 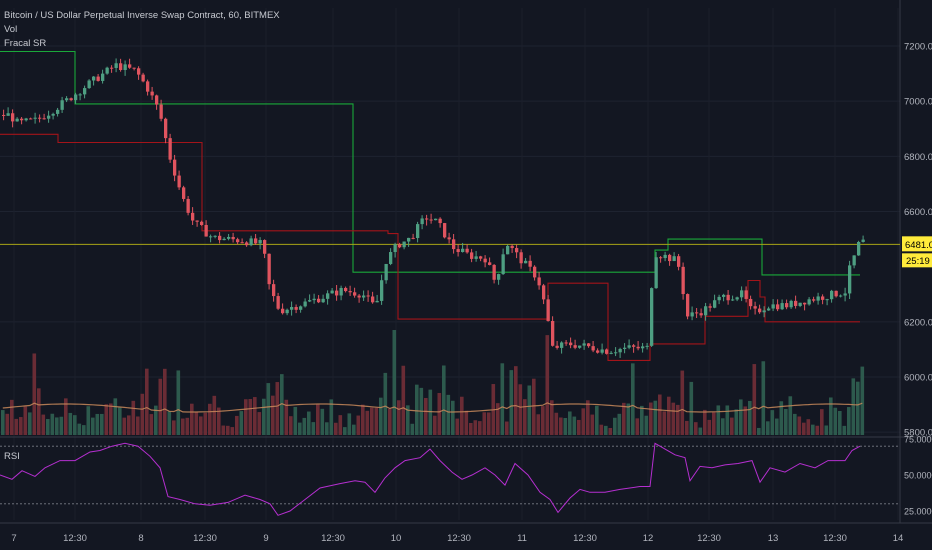 What do you see at coordinates (648, 538) in the screenshot?
I see `time-tick-label: 12` at bounding box center [648, 538].